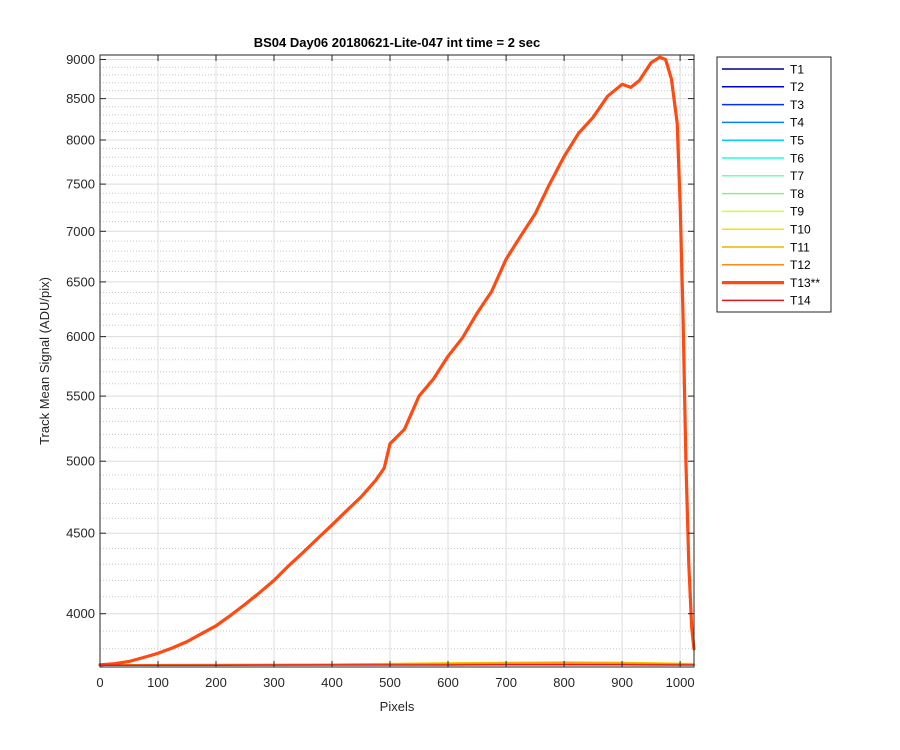  Describe the element at coordinates (80, 184) in the screenshot. I see `y-tick-label: 7500` at that location.